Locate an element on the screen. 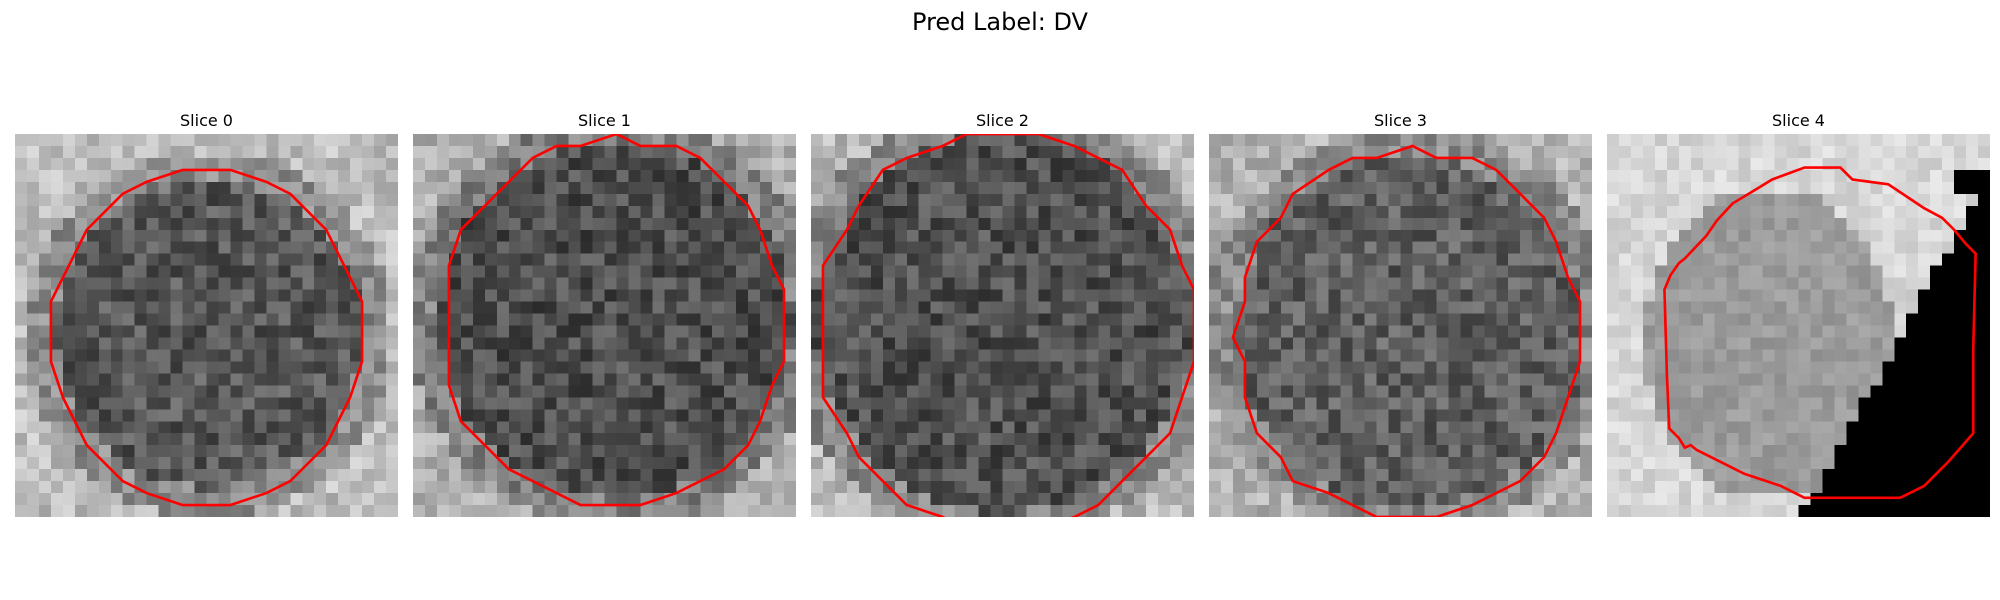  figure-title: Pred Label: DV is located at coordinates (1000, 22).